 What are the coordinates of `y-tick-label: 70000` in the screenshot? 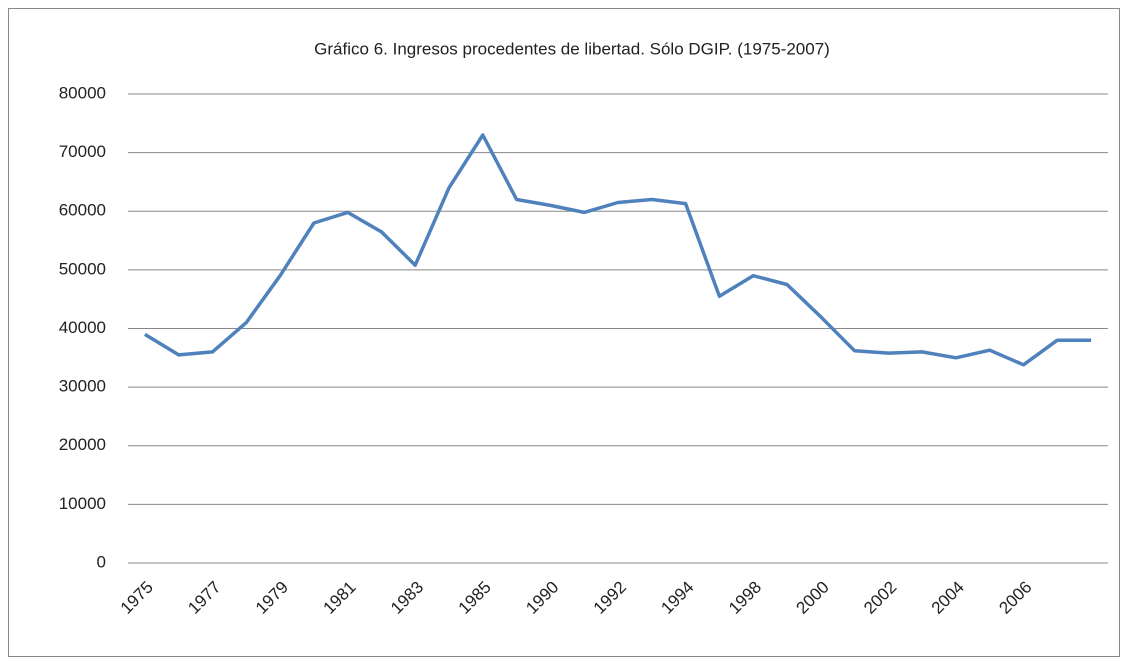 It's located at (82, 151).